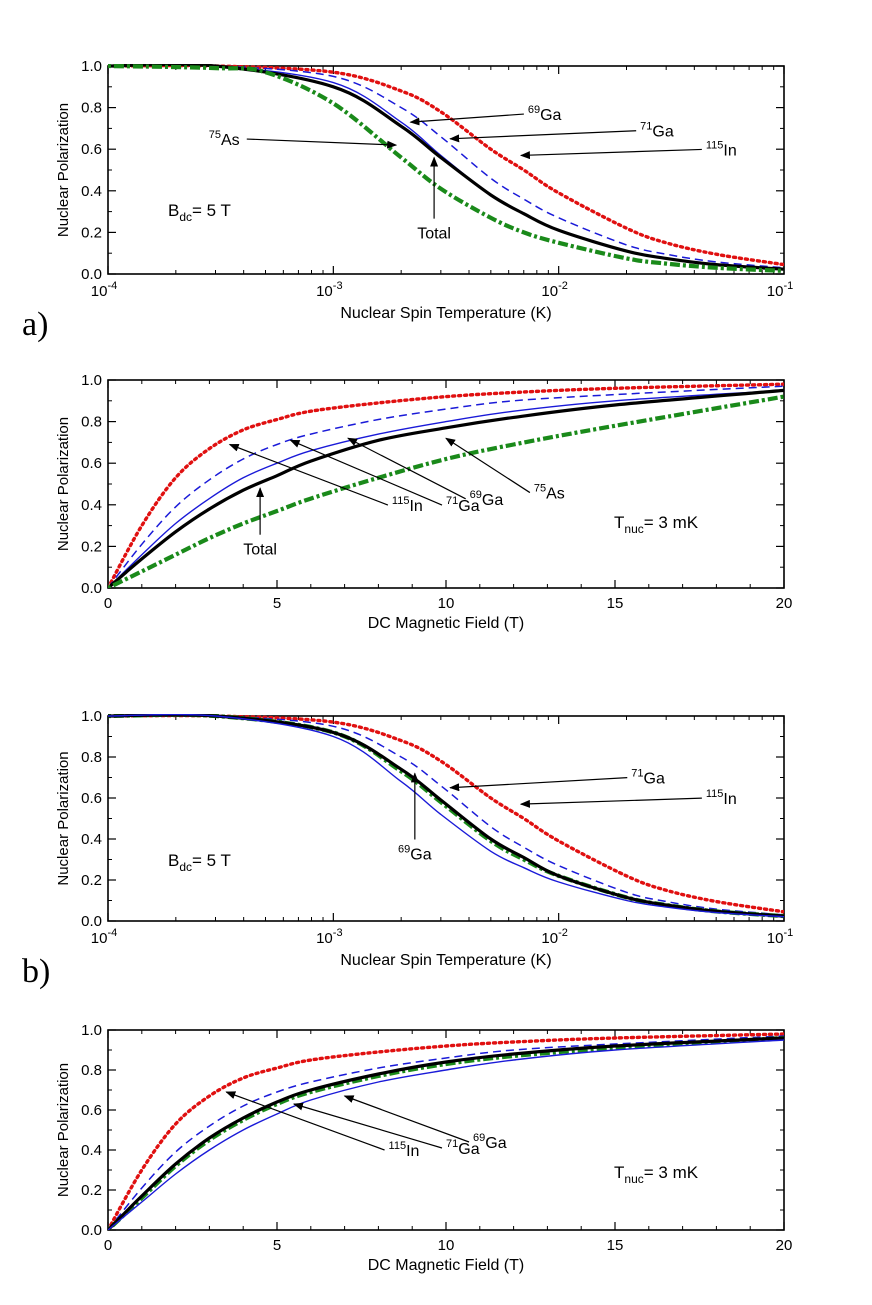  I want to click on x-axis-label: Nuclear Spin Temperature (K), so click(445, 960).